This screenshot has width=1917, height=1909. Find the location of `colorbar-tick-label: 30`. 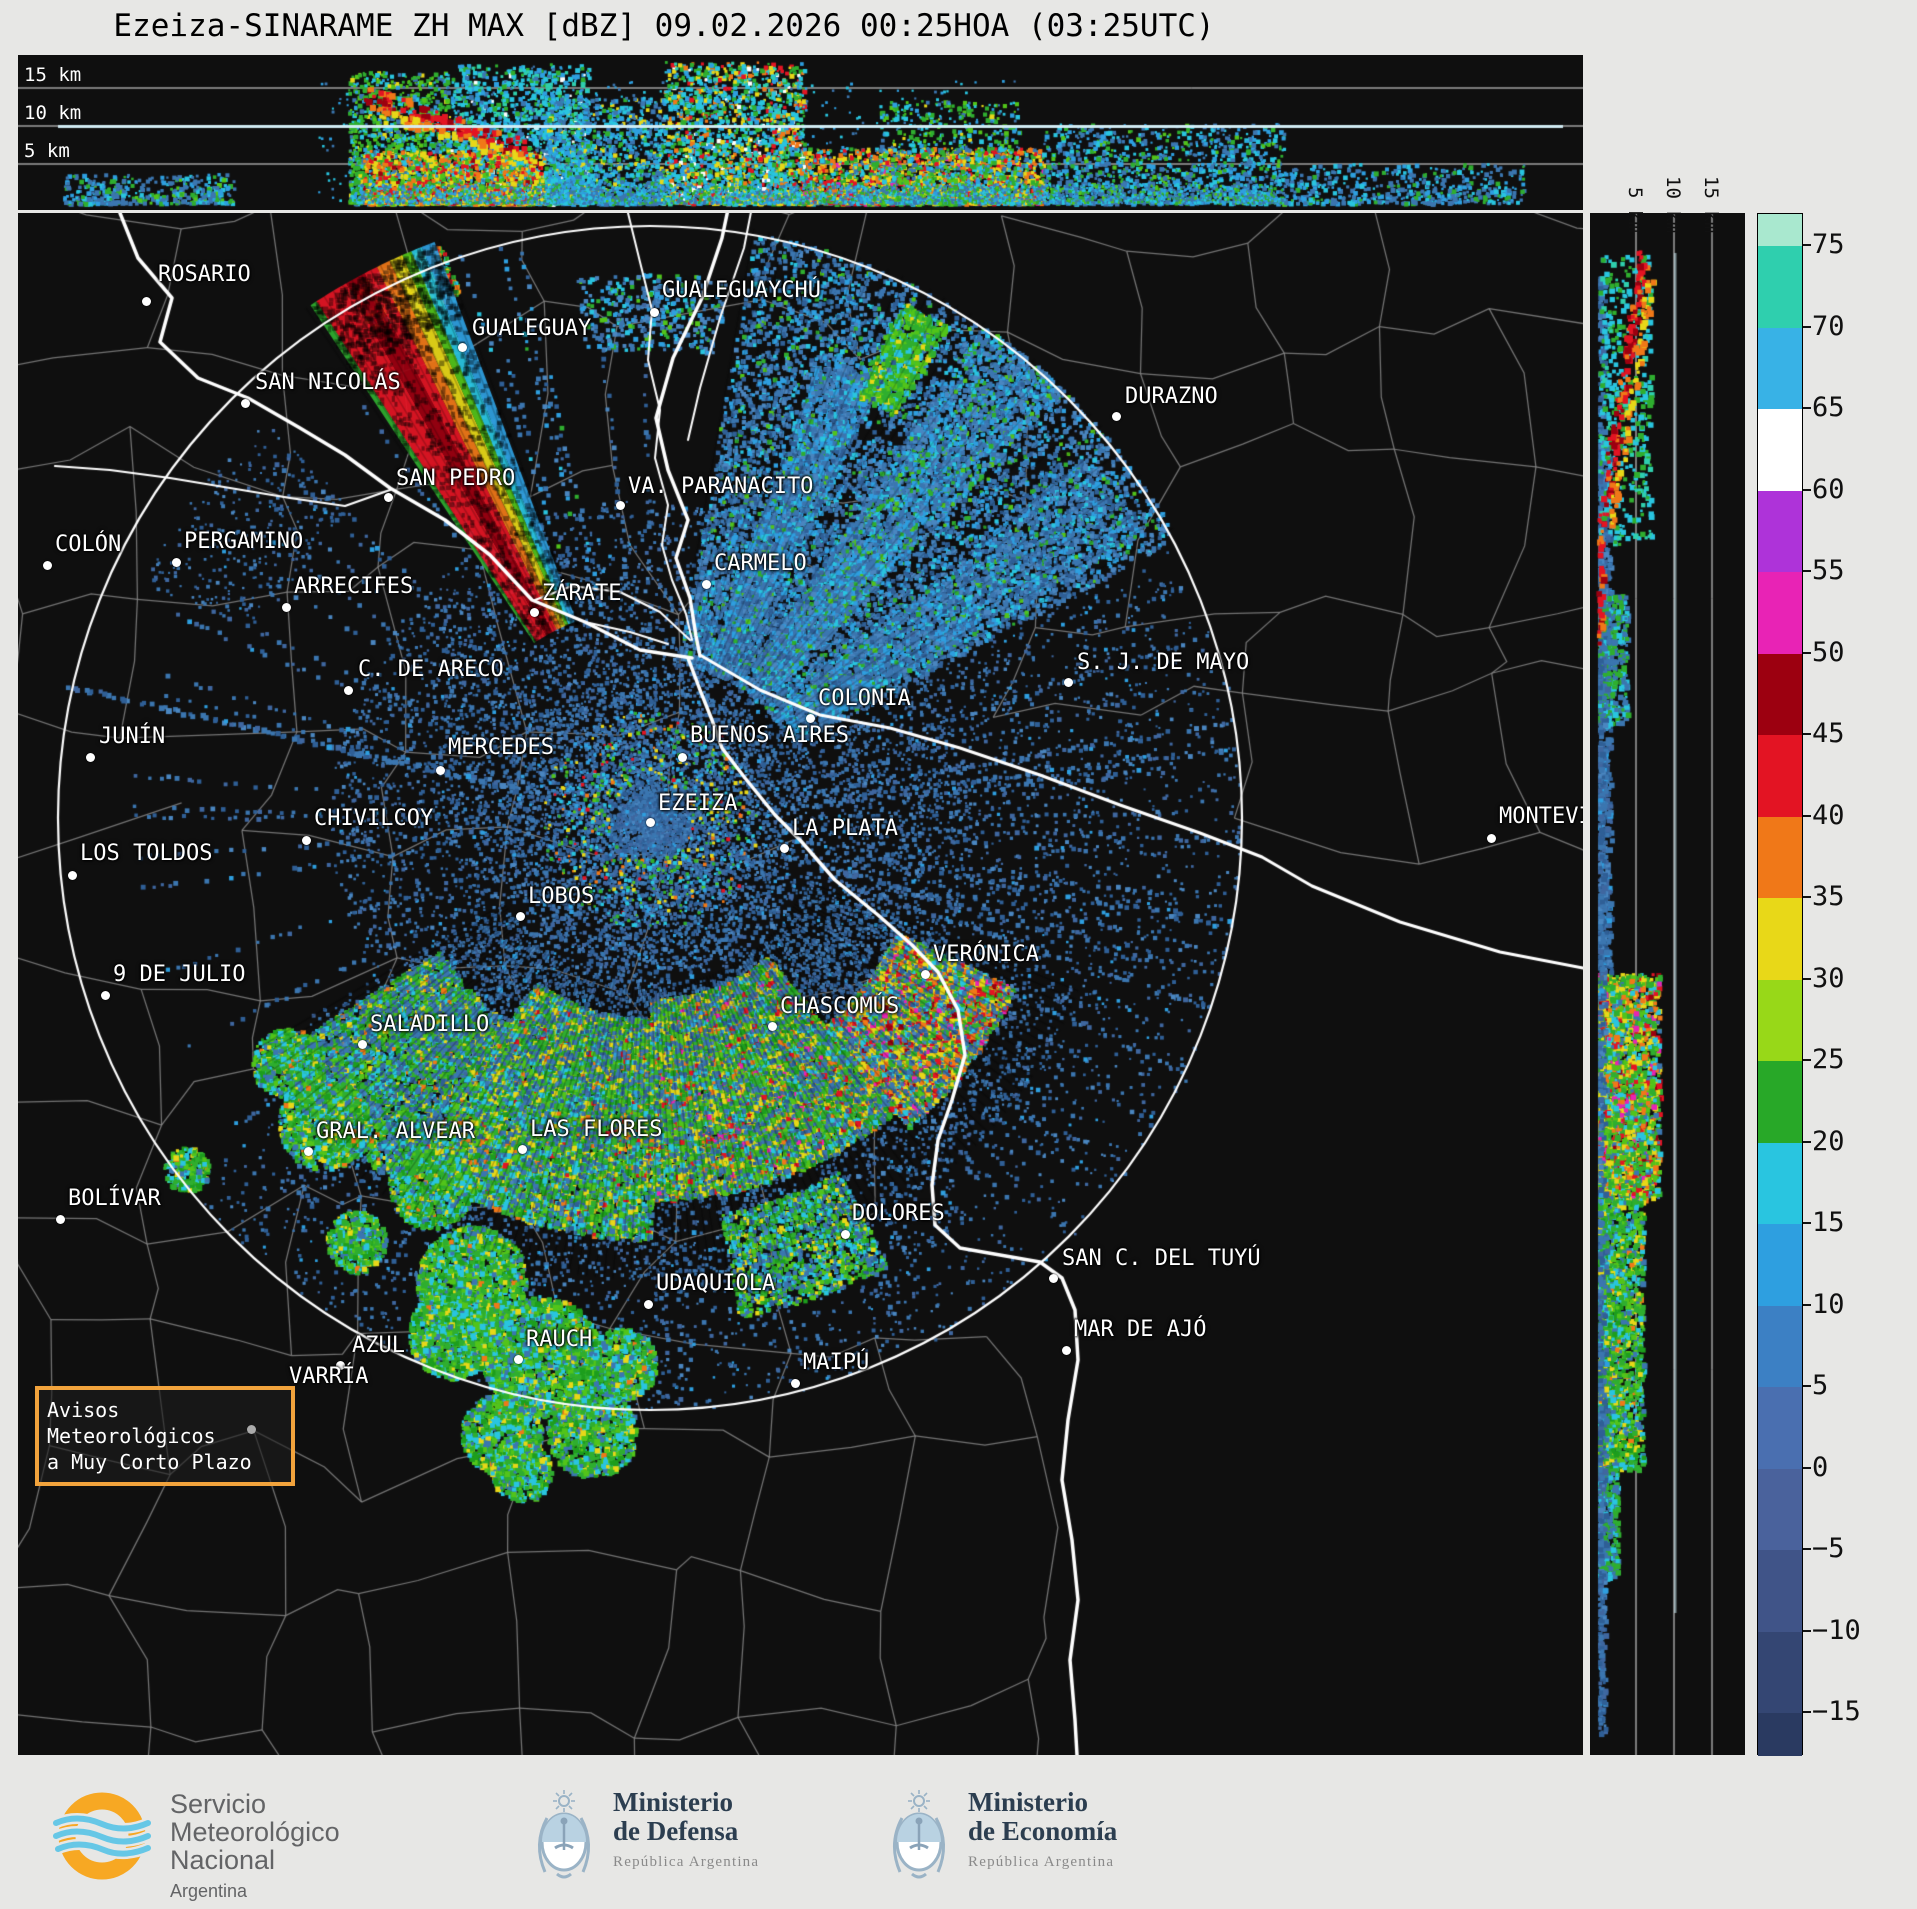

colorbar-tick-label: 30 is located at coordinates (1828, 978).